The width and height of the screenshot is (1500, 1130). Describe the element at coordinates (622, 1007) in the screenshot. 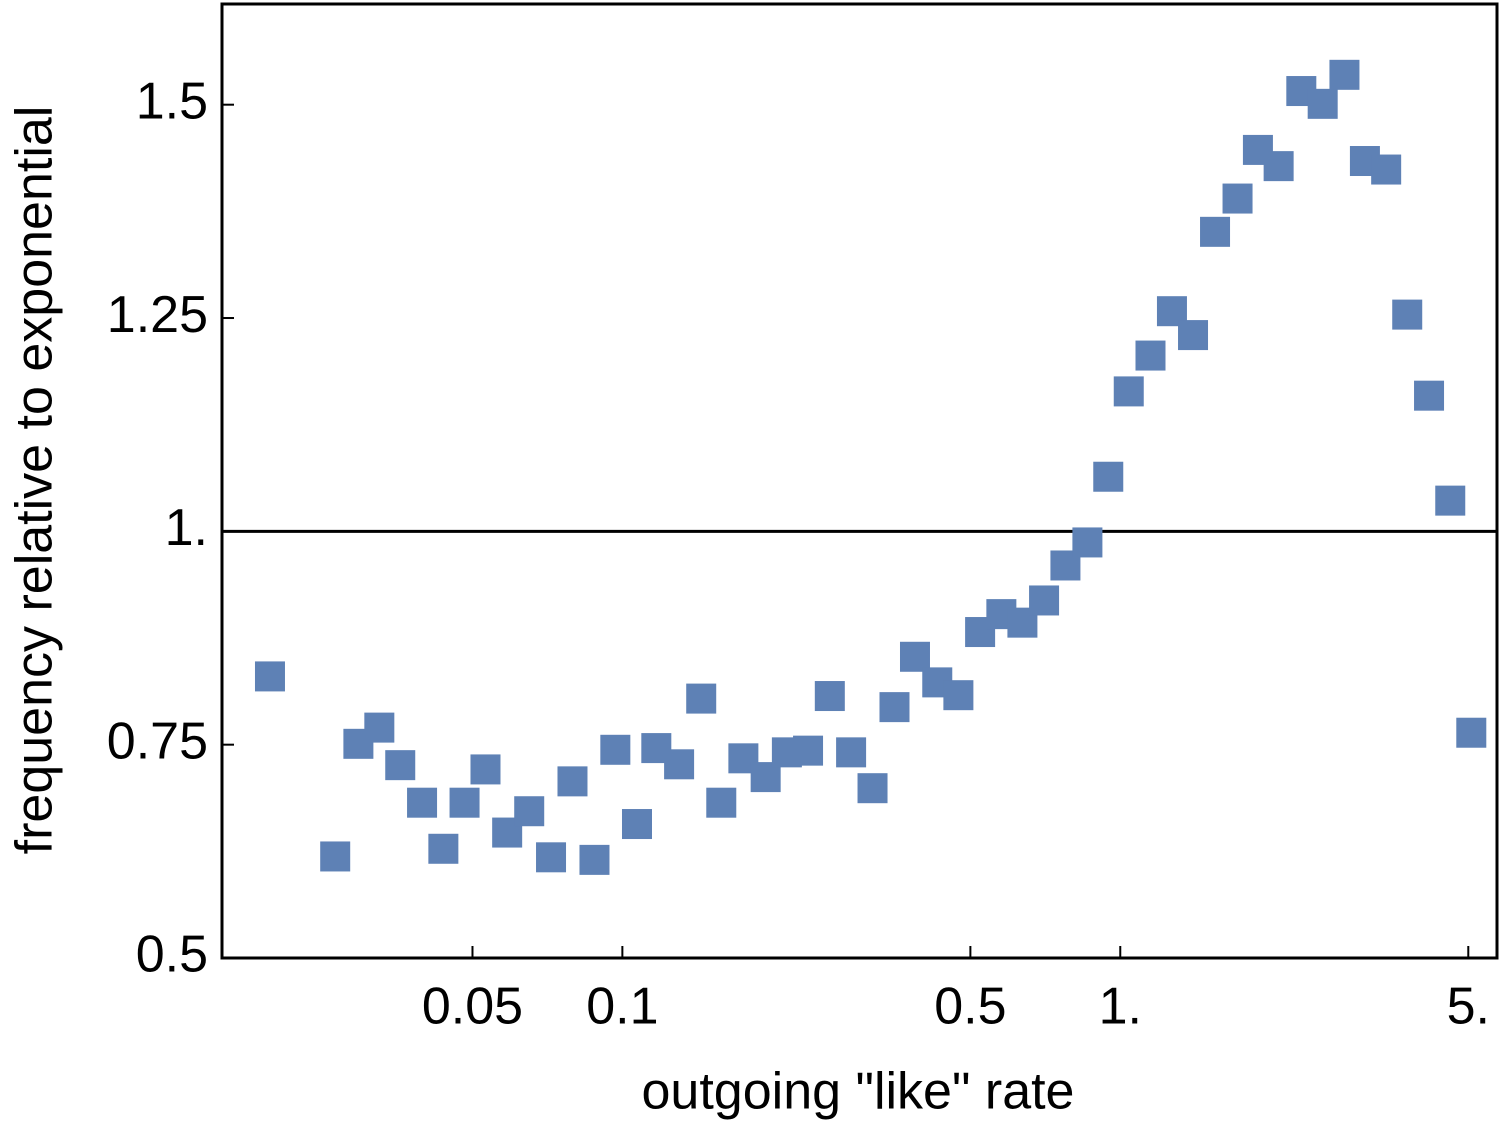

I see `x-tick-label: 0.1` at that location.